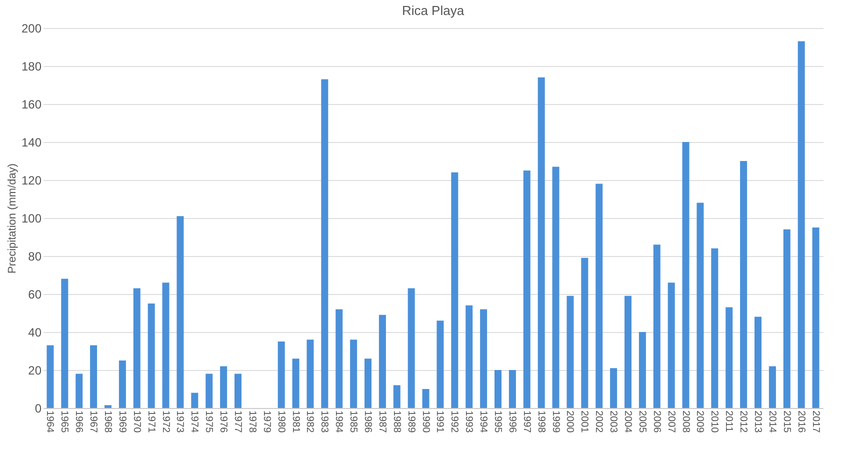 The image size is (864, 474). What do you see at coordinates (35, 333) in the screenshot?
I see `y-tick-label: 40` at bounding box center [35, 333].